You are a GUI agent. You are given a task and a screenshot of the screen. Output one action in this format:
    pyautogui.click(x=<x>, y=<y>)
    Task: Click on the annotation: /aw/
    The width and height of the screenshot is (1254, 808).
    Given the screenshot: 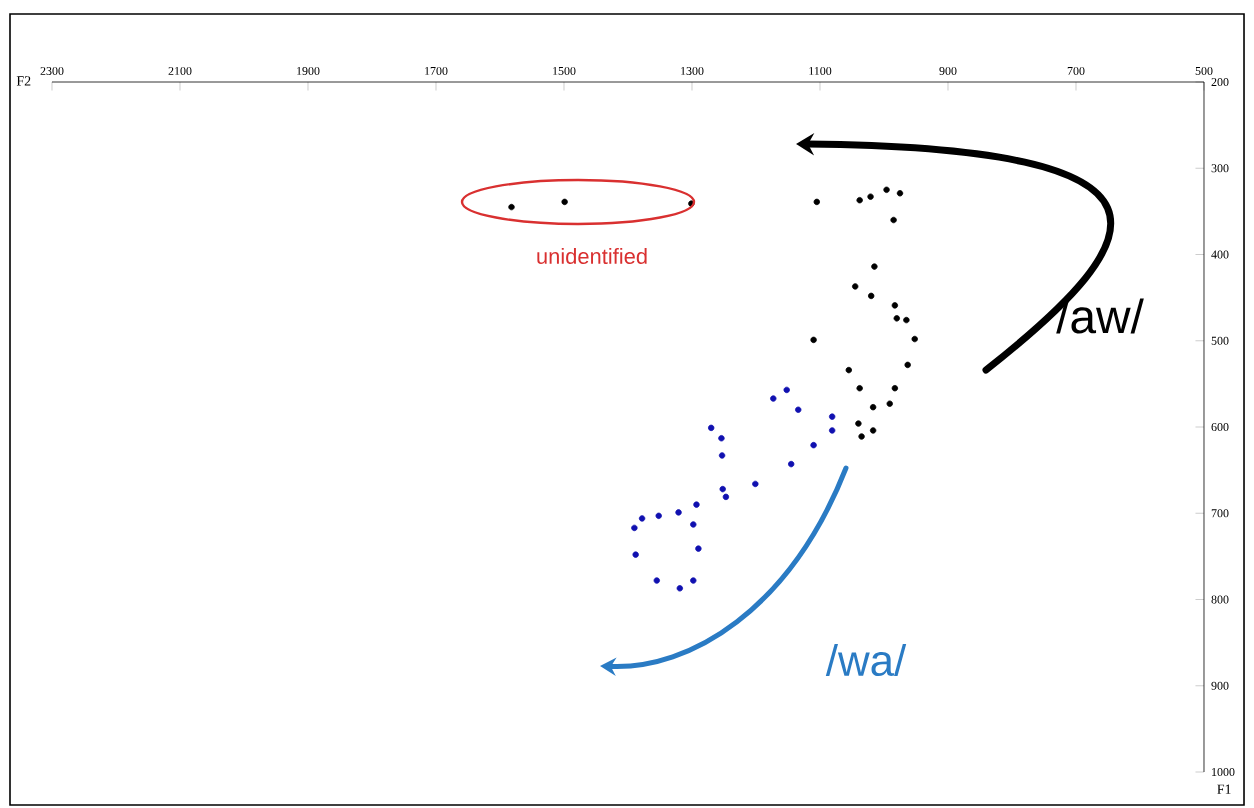 What is the action you would take?
    pyautogui.click(x=1100, y=316)
    